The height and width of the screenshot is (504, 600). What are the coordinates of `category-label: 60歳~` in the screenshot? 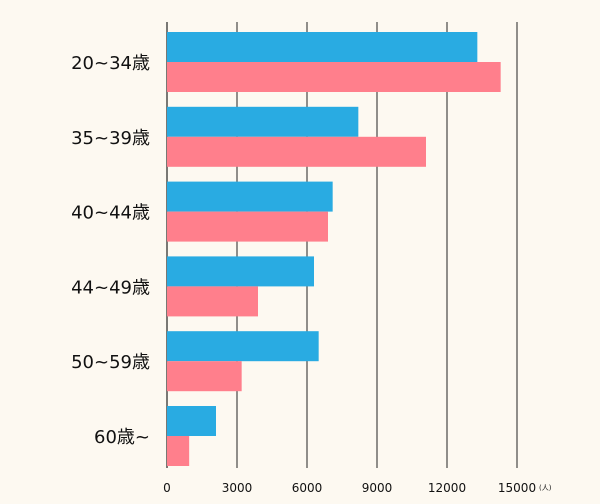 It's located at (122, 437).